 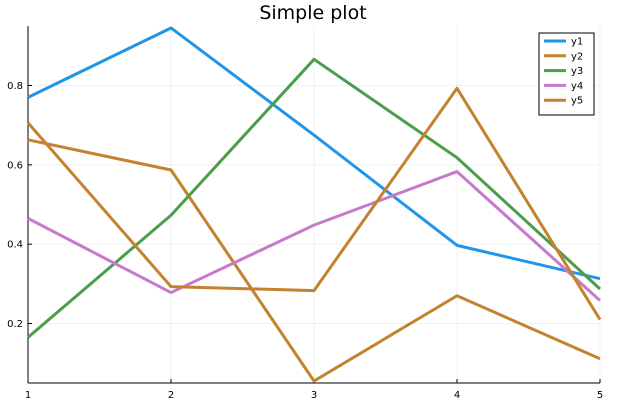 What do you see at coordinates (28, 395) in the screenshot?
I see `x-tick-label-0: 1` at bounding box center [28, 395].